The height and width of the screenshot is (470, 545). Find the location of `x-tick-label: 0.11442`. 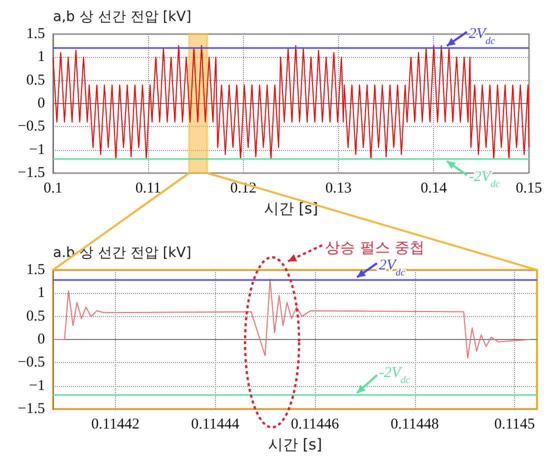

x-tick-label: 0.11442 is located at coordinates (115, 424).